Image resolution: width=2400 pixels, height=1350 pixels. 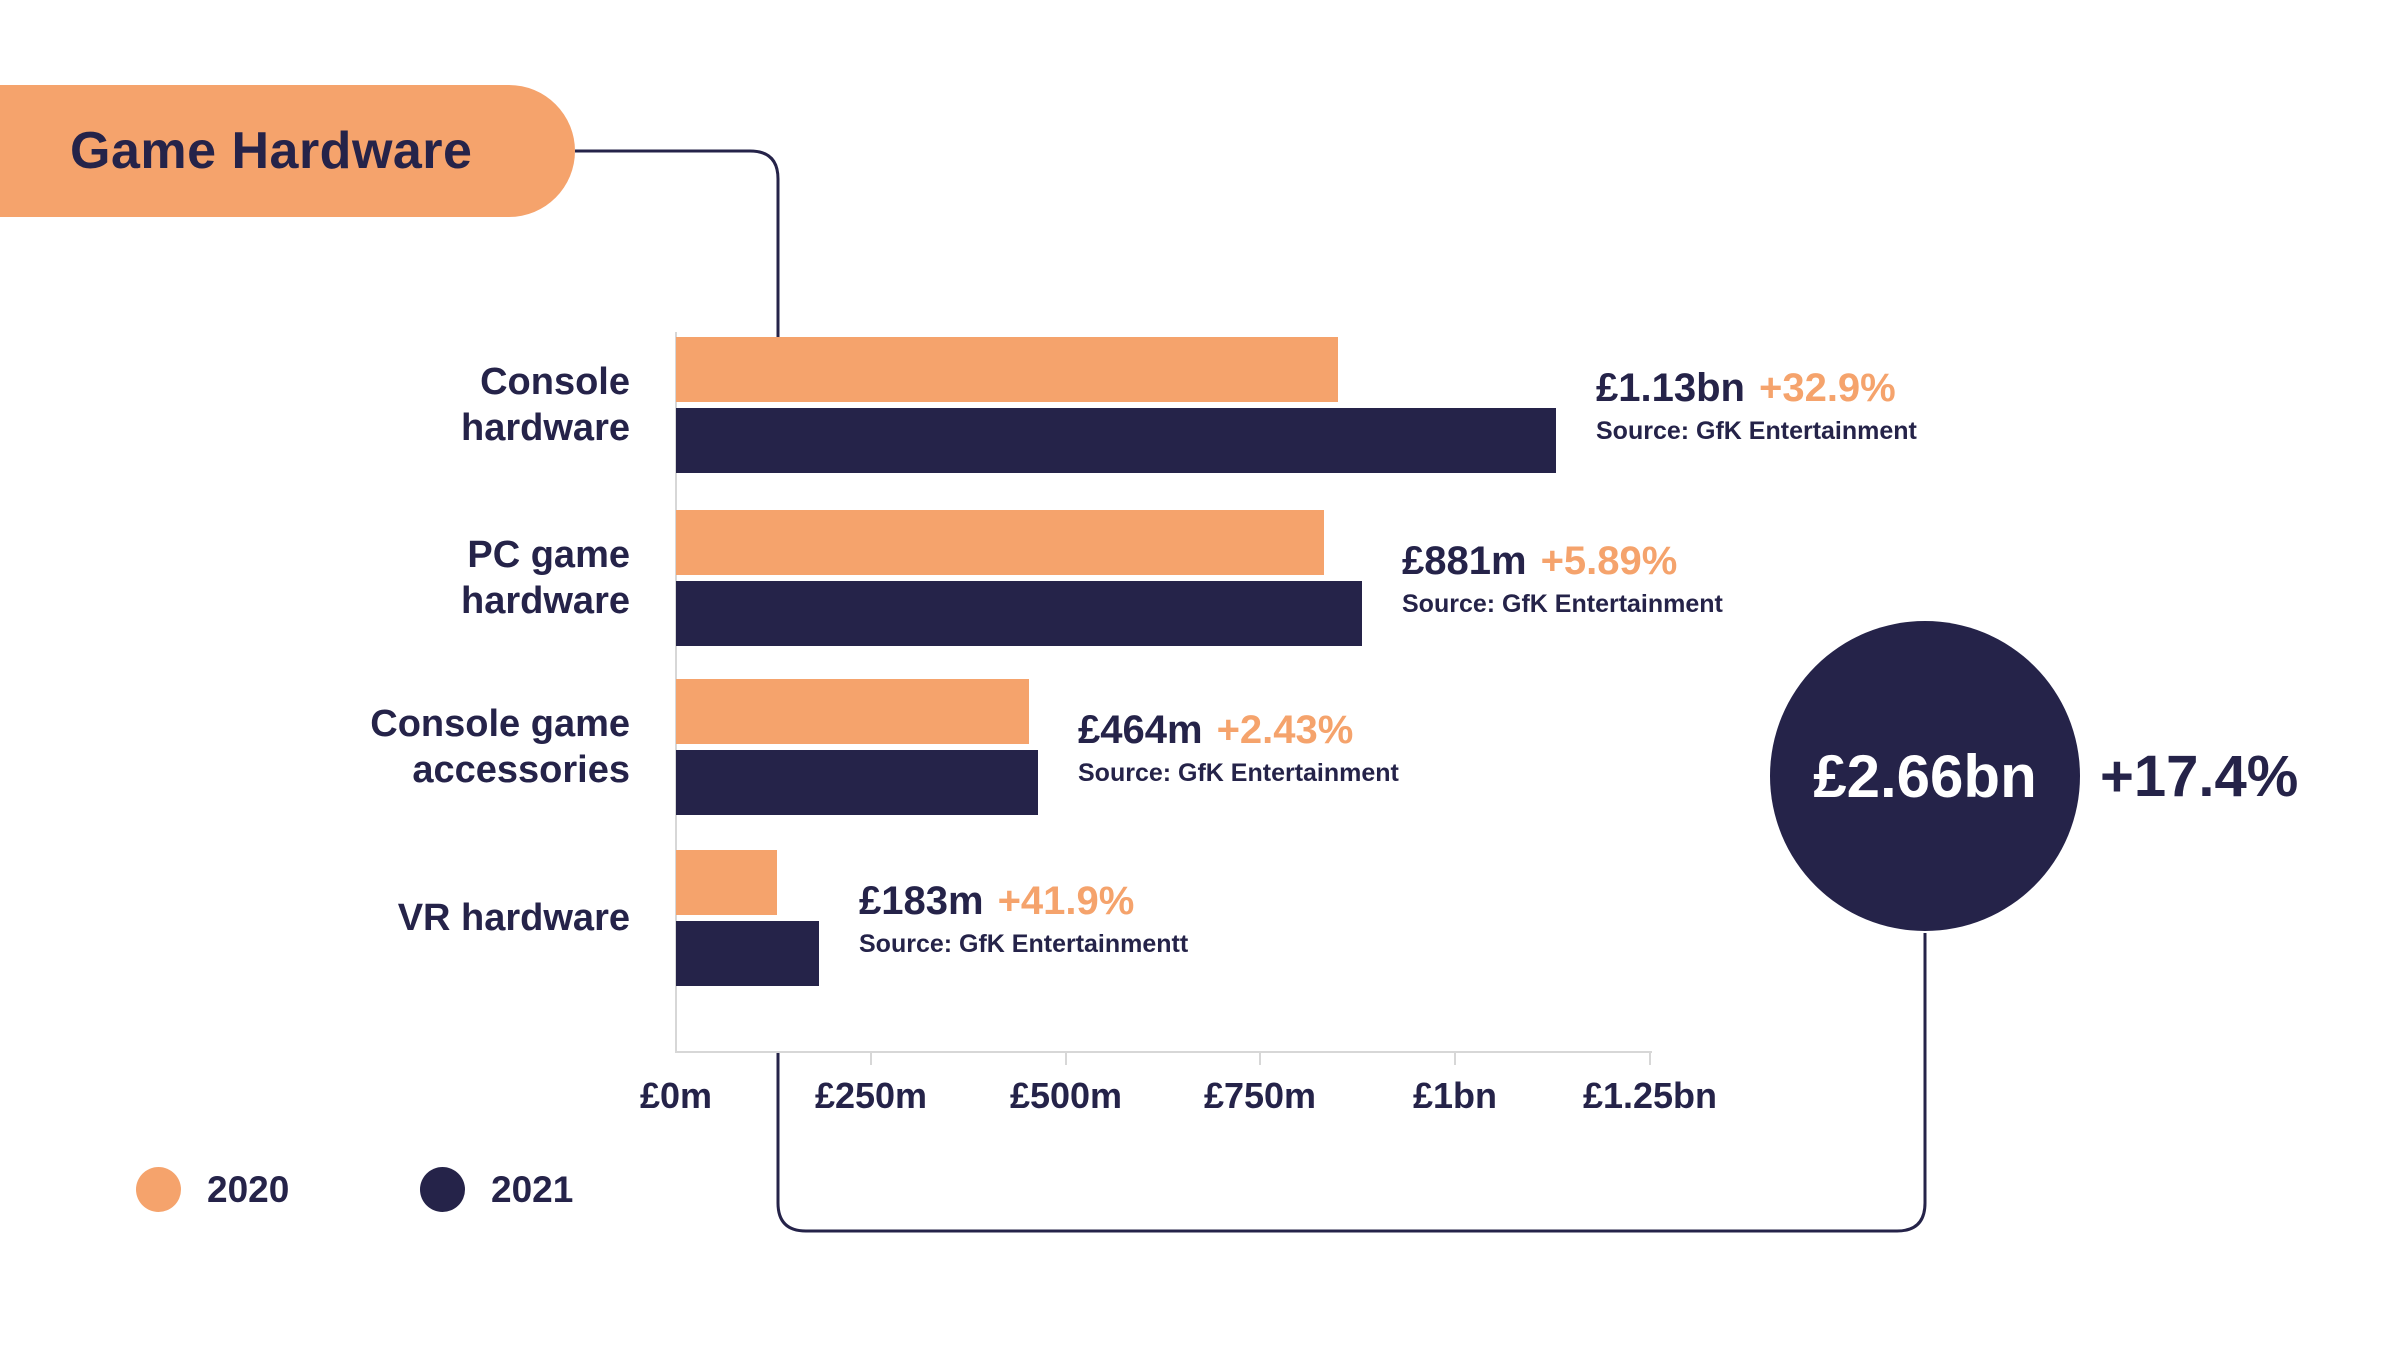 I want to click on annotation-change: +5.89%, so click(x=1609, y=561).